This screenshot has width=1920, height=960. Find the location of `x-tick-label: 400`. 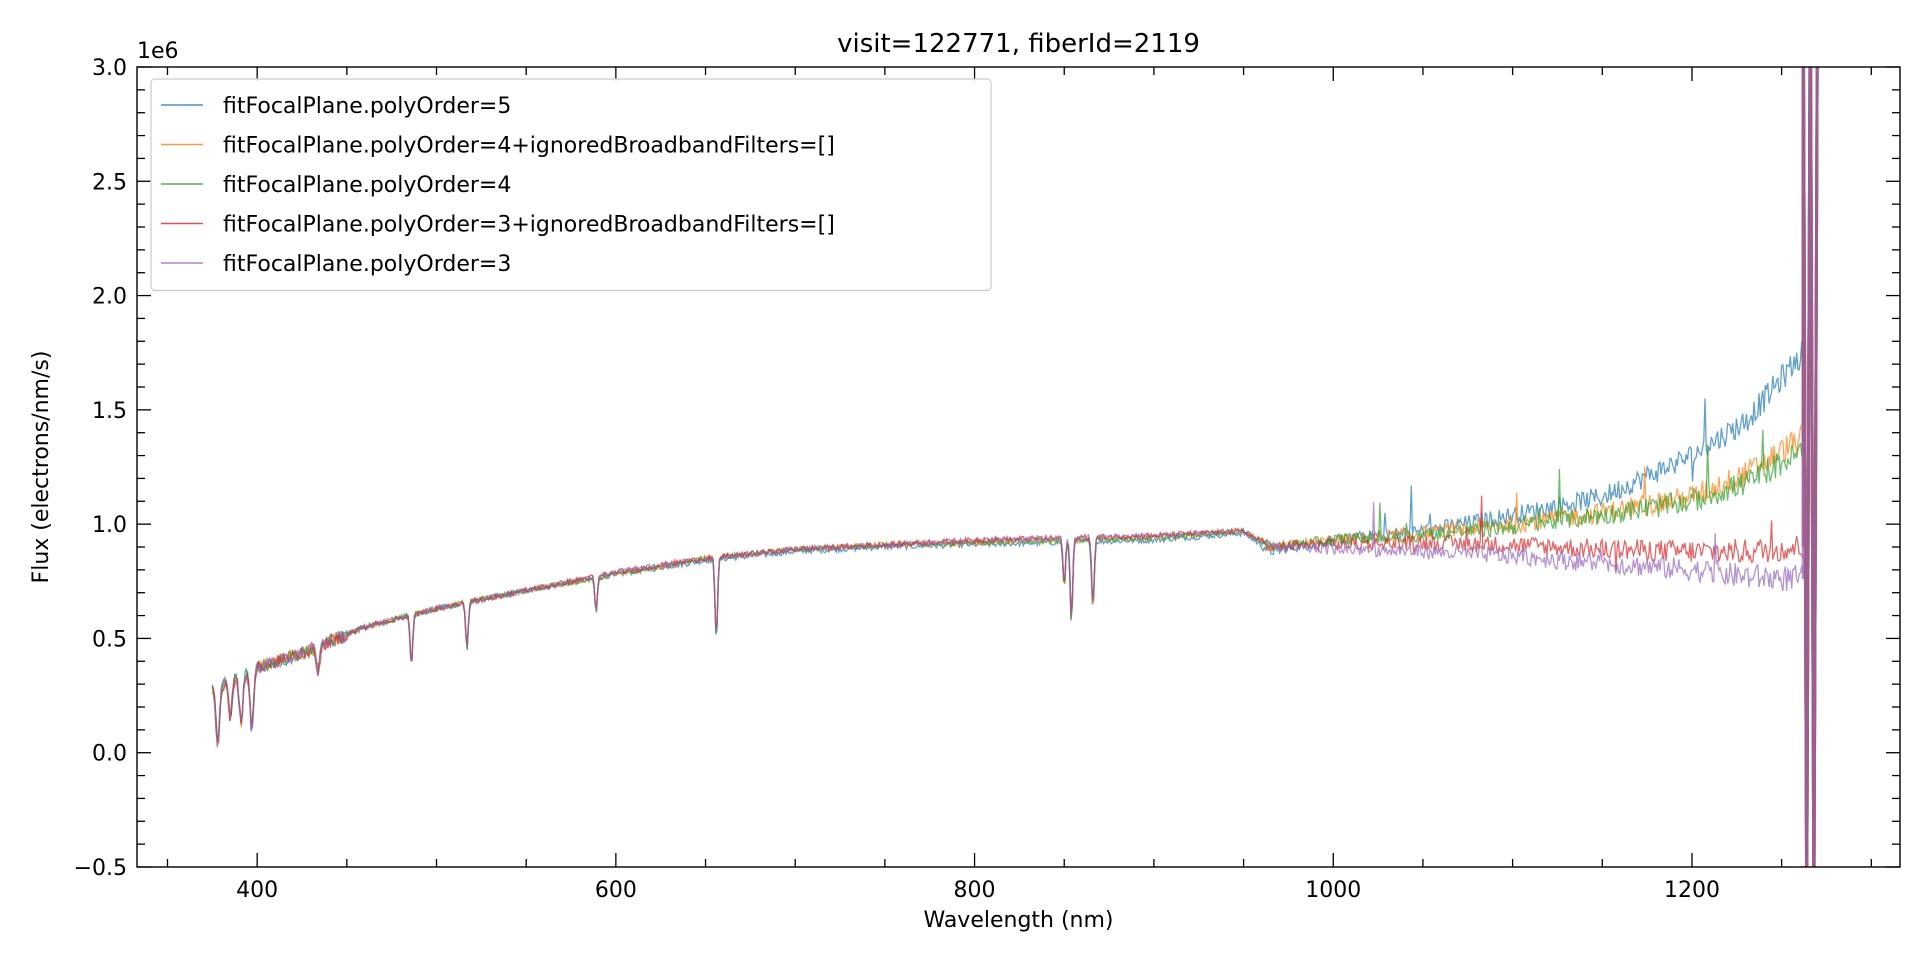

x-tick-label: 400 is located at coordinates (257, 890).